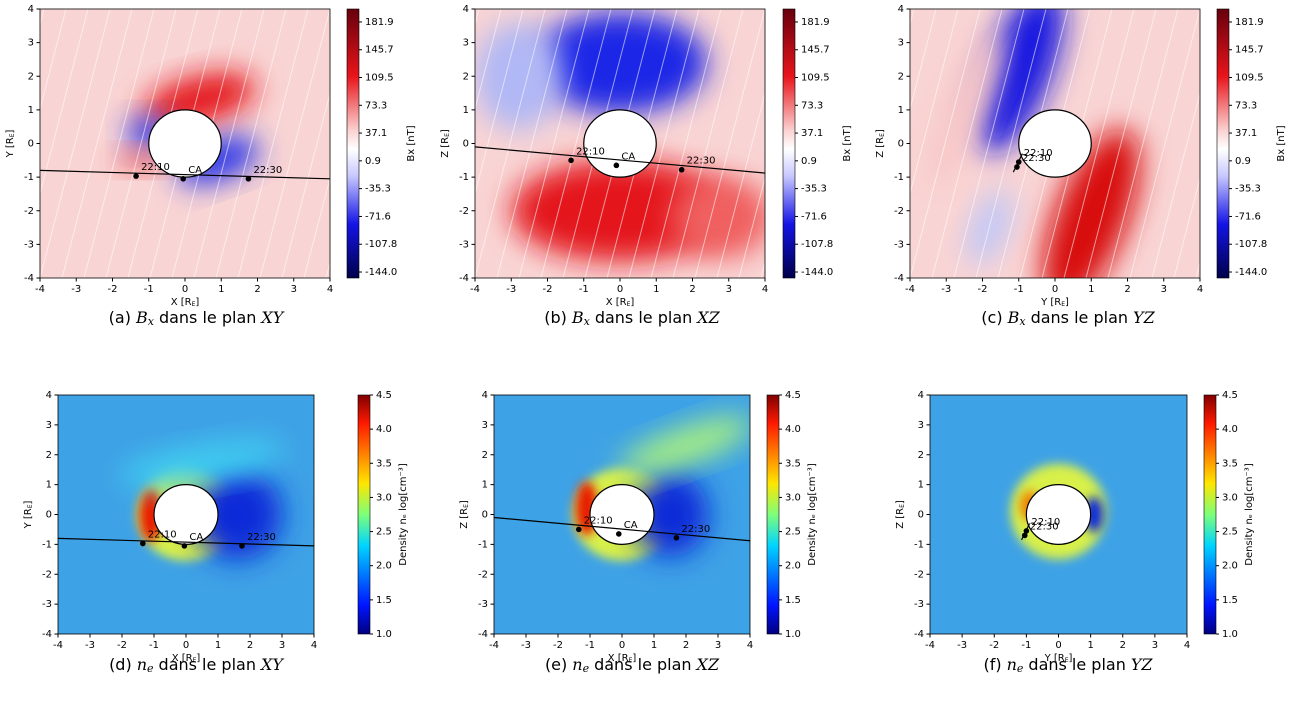 The width and height of the screenshot is (1296, 709). What do you see at coordinates (181, 302) in the screenshot?
I see `axis-label-text: X [R` at bounding box center [181, 302].